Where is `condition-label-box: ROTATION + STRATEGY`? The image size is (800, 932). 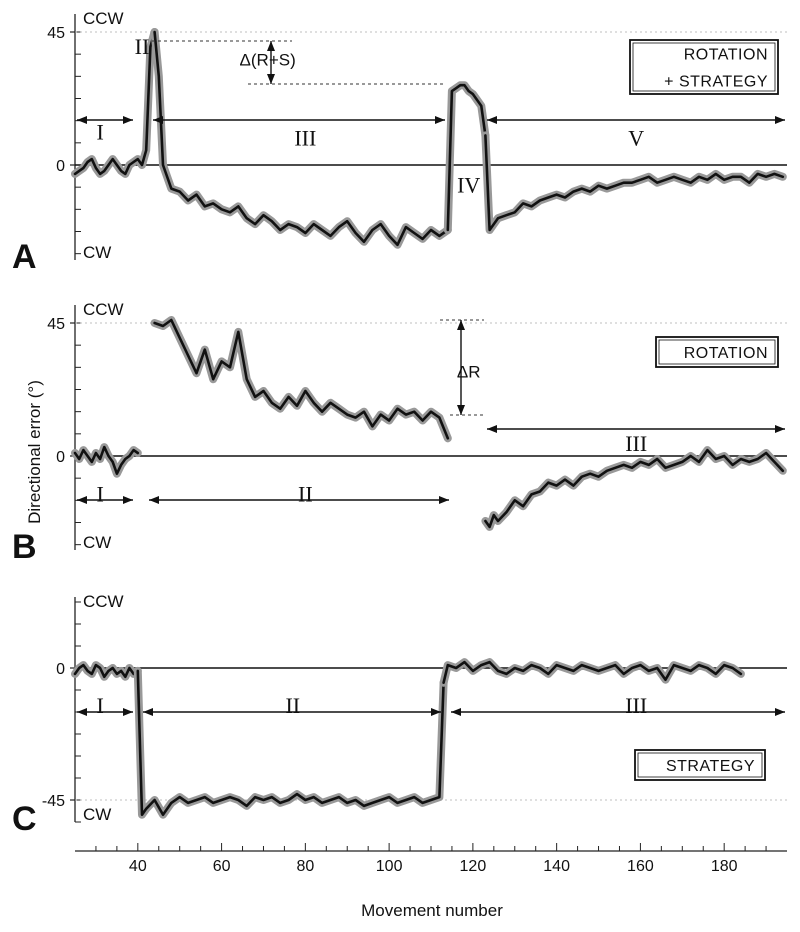 condition-label-box: ROTATION + STRATEGY is located at coordinates (704, 67).